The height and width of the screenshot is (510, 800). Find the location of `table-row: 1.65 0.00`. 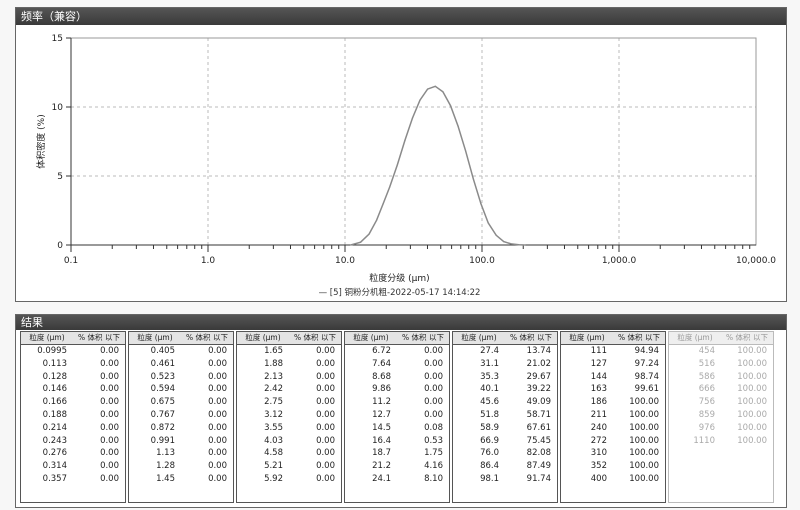

table-row: 1.65 0.00 is located at coordinates (289, 351).